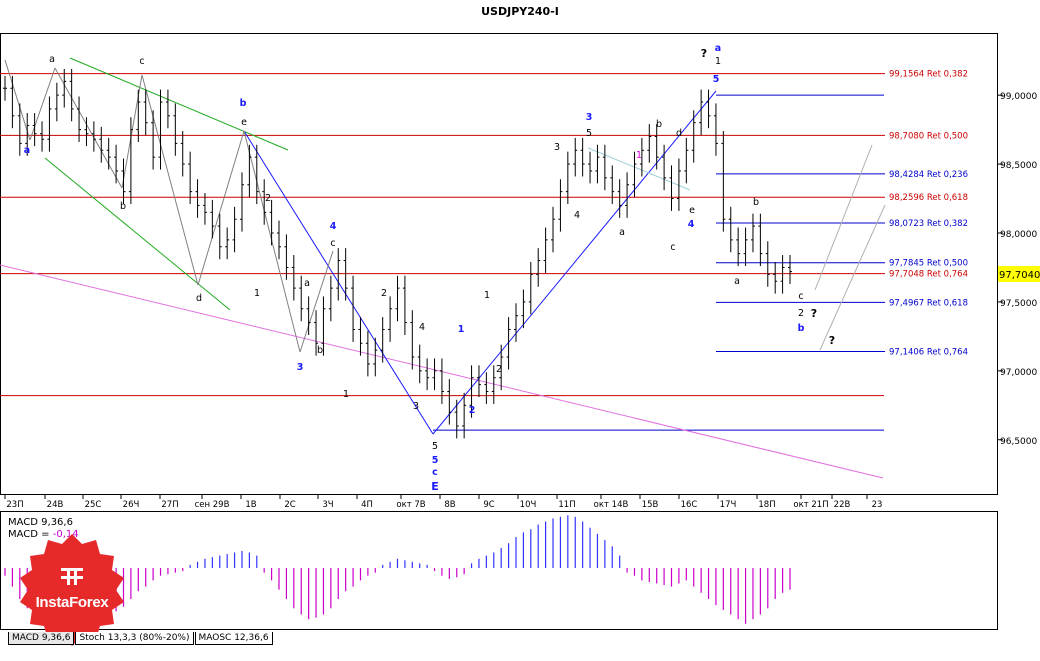 The image size is (1040, 661). I want to click on wave-label-35: c, so click(672, 247).